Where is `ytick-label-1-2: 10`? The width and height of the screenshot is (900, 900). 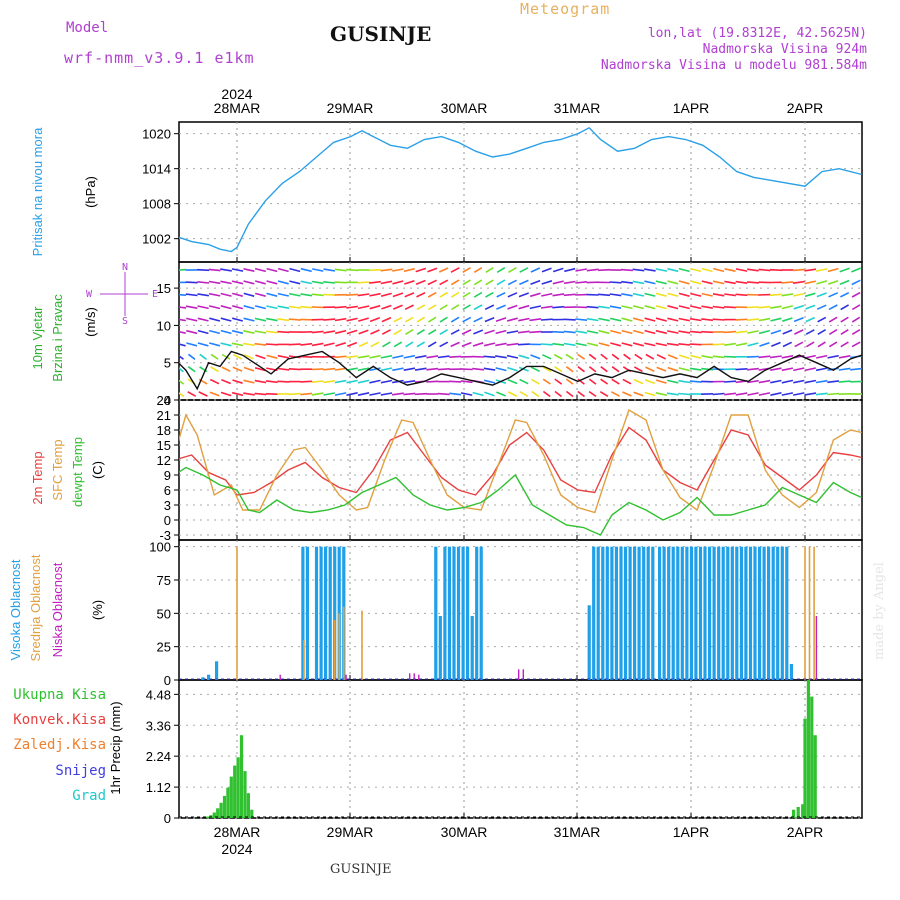 ytick-label-1-2: 10 is located at coordinates (164, 325).